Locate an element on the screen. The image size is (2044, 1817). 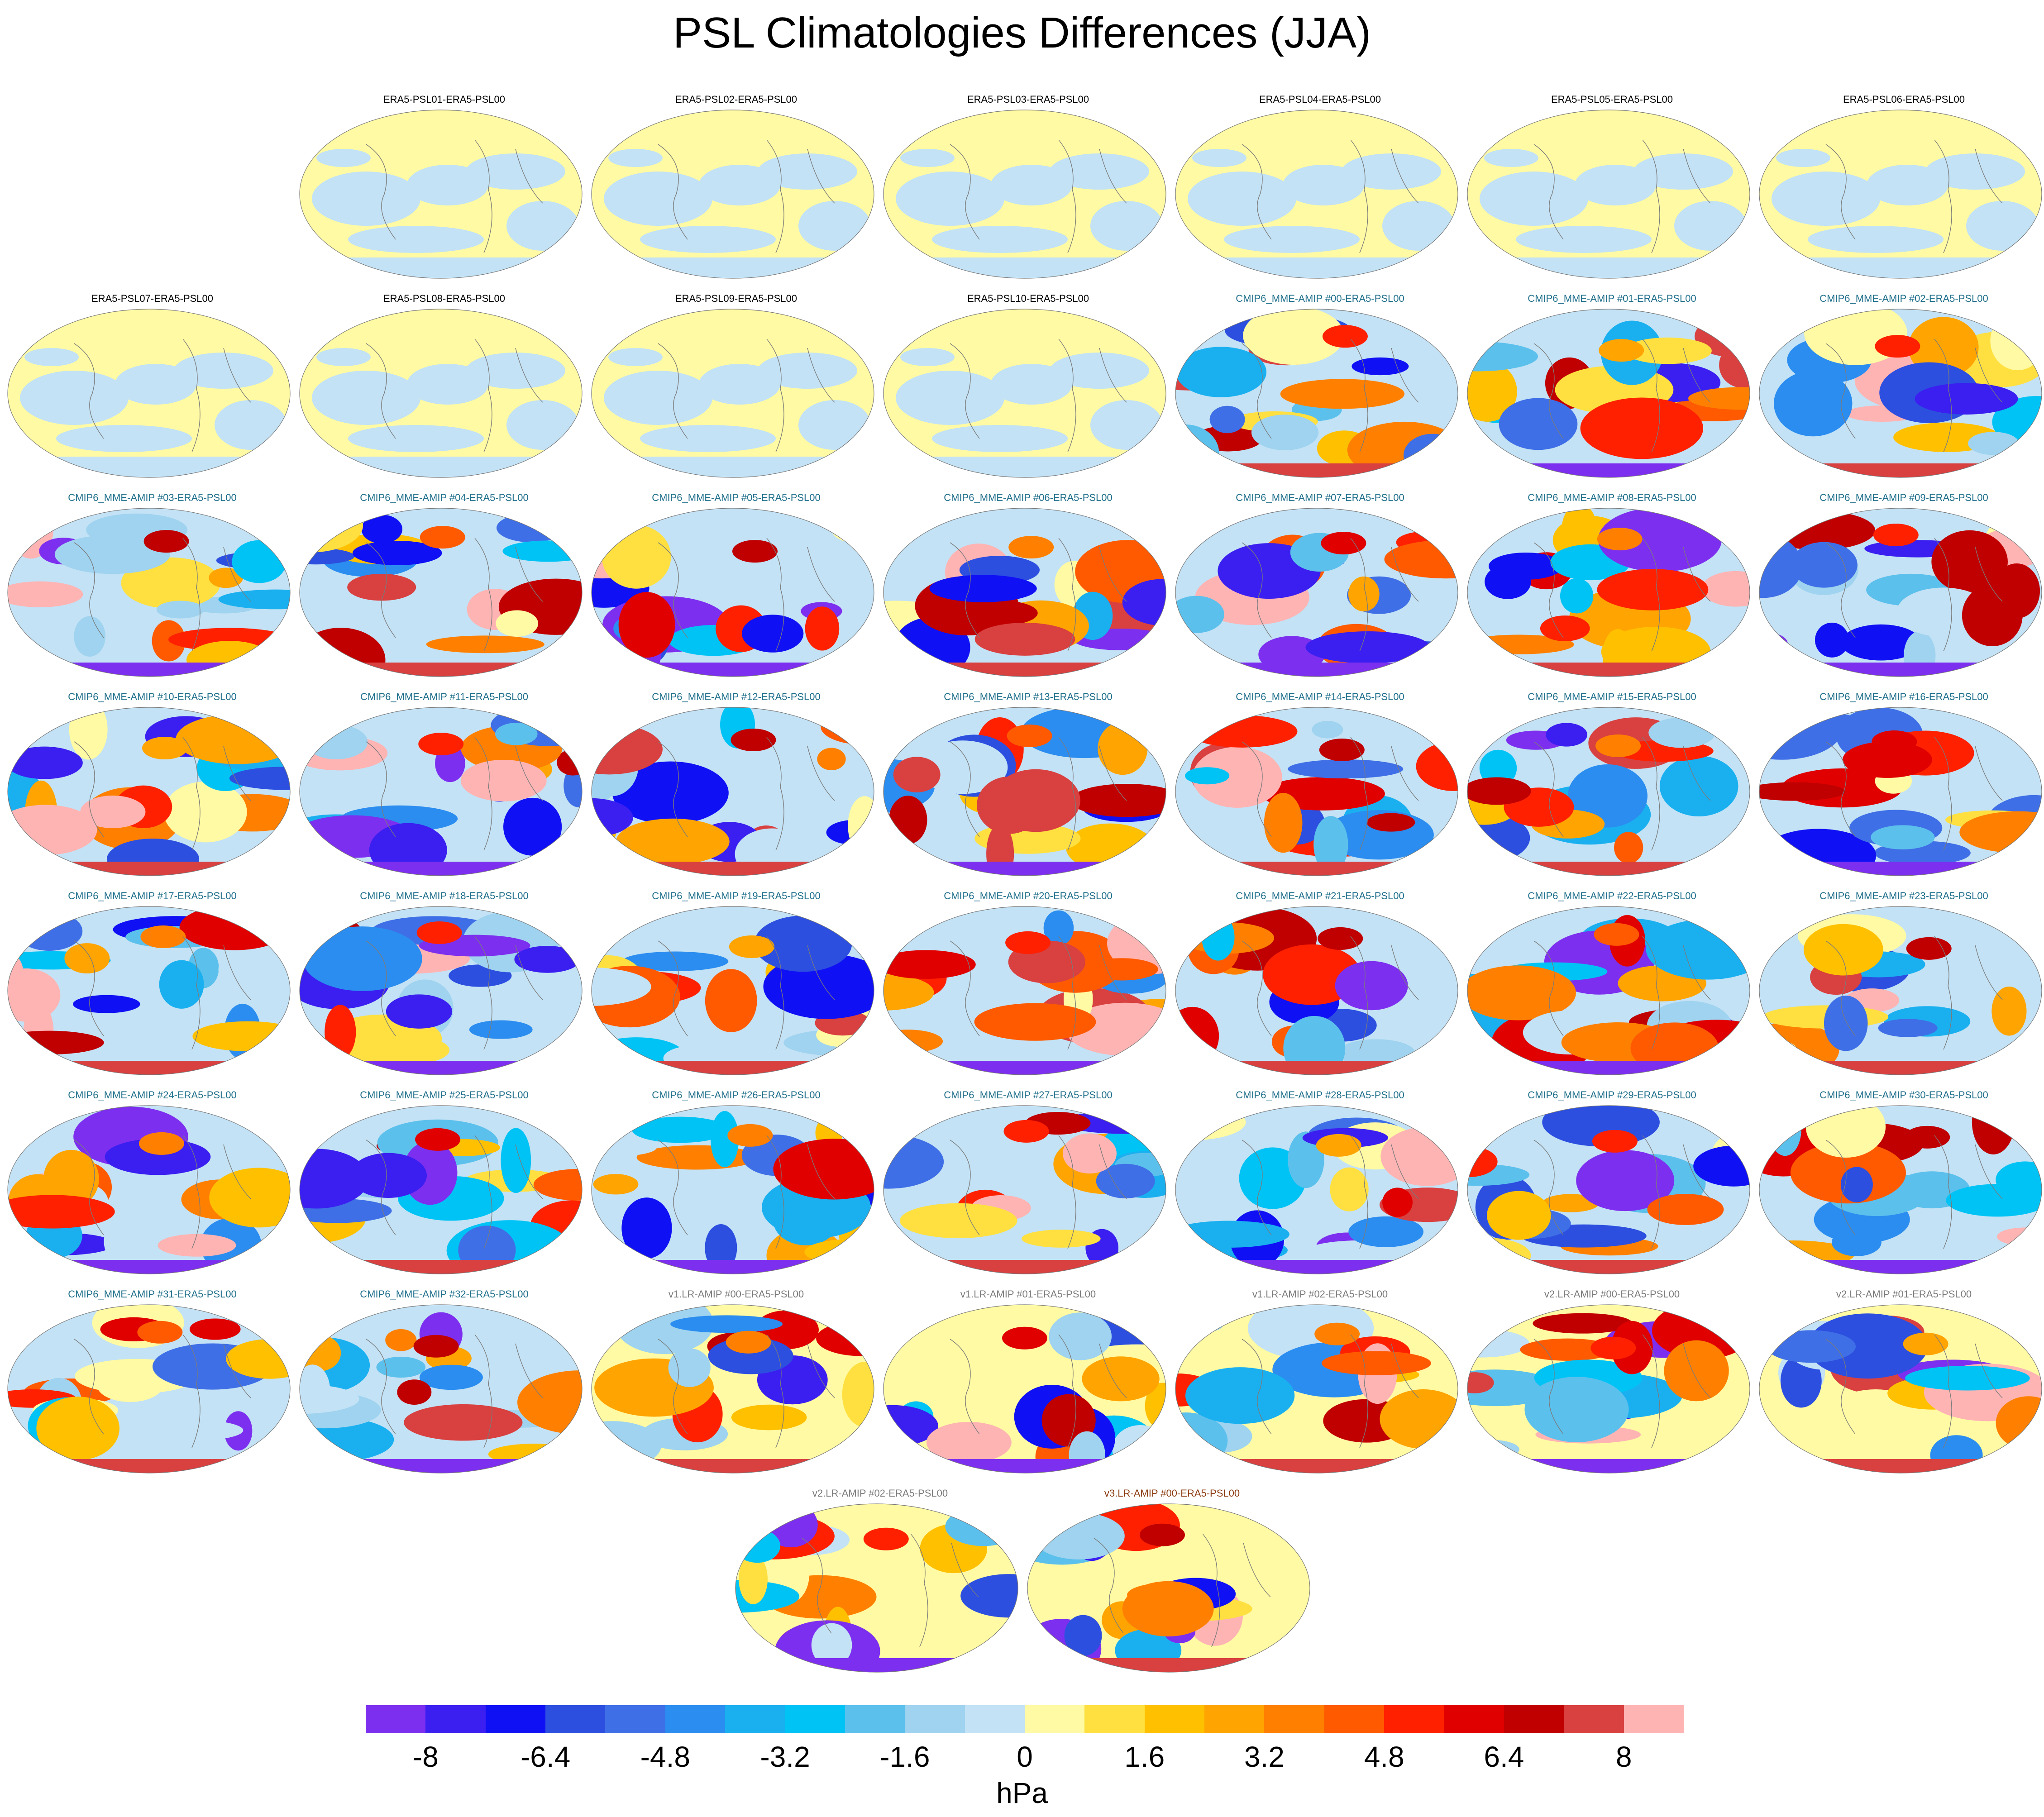
map-panel: ERA5-PSL02-ERA5-PSL00 is located at coordinates (736, 188).